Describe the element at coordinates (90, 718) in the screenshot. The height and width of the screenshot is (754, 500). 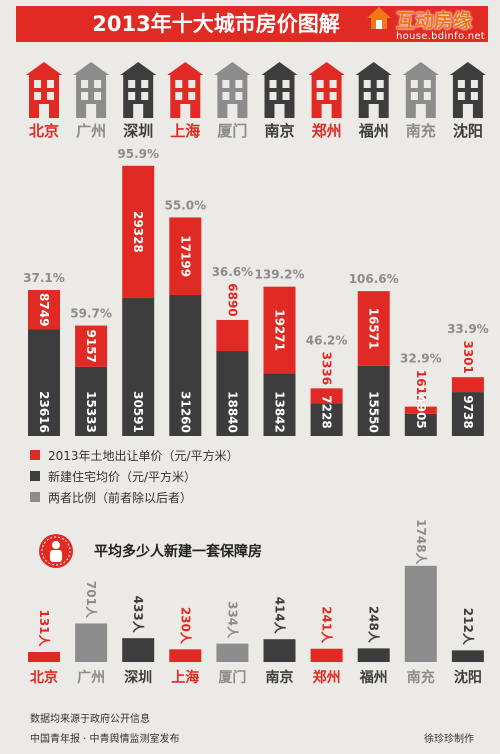
I see `source-note: 数据均来源于政府公开信息` at that location.